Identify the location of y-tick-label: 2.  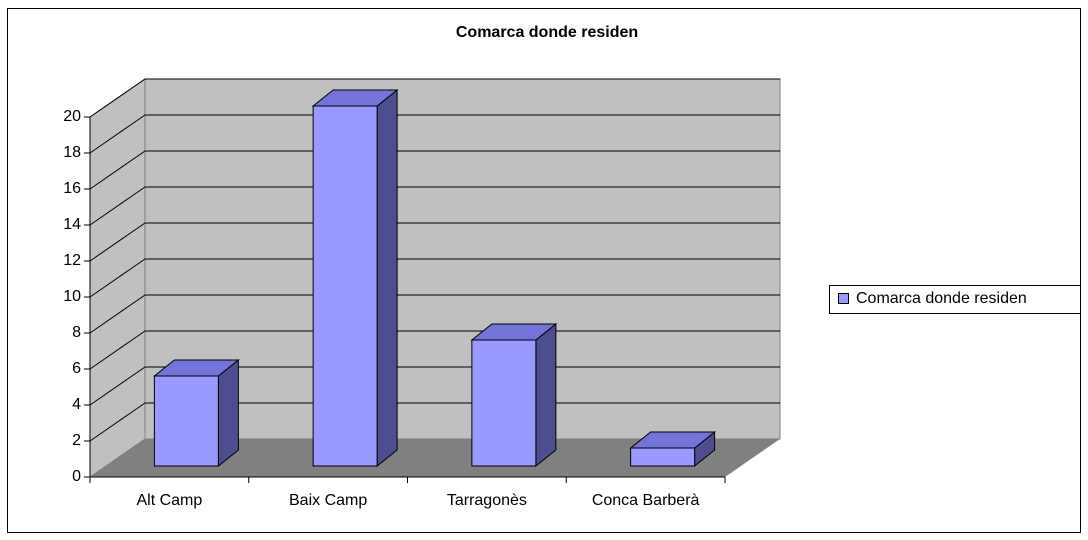
(76, 440).